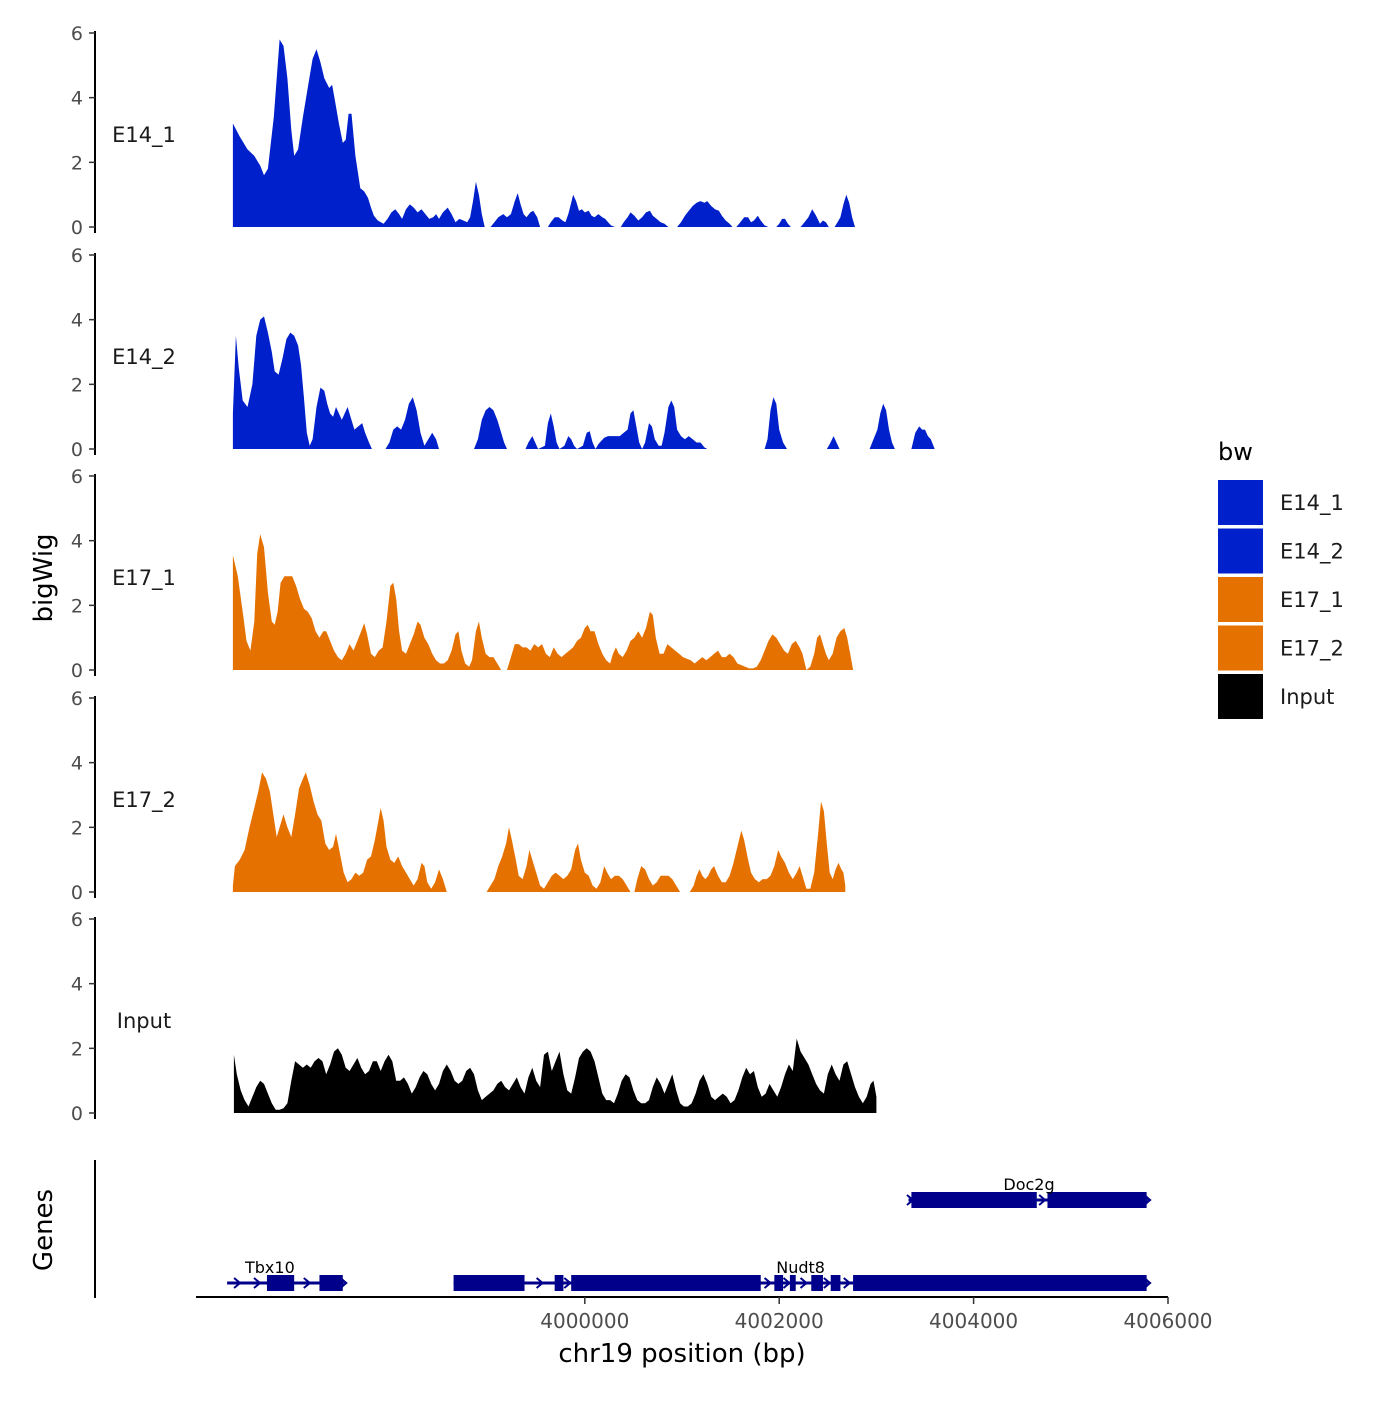 Image resolution: width=1400 pixels, height=1404 pixels. Describe the element at coordinates (1240, 696) in the screenshot. I see `legend-swatch-Input` at that location.